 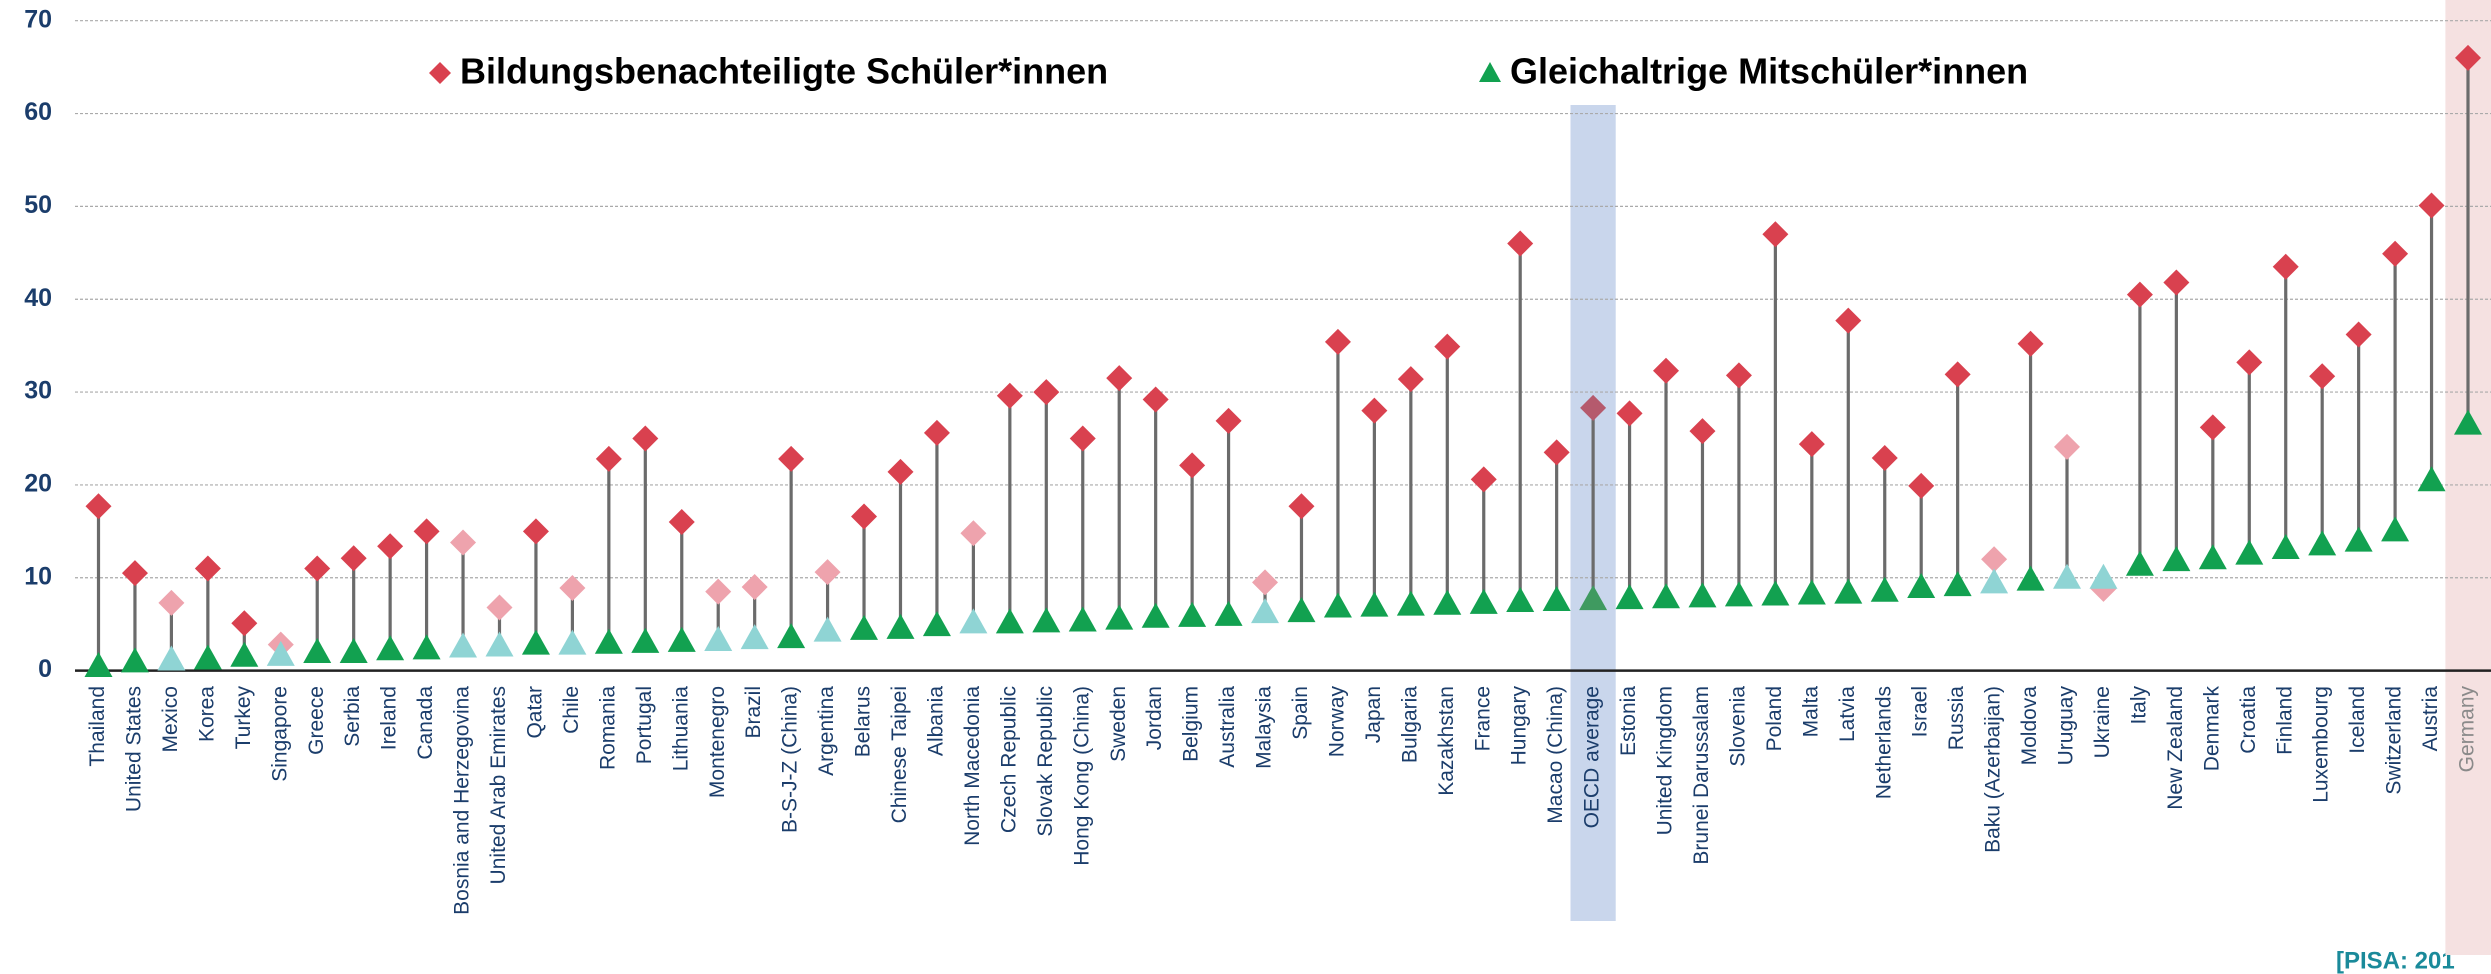 I want to click on x-tick-label: North Macedonia, so click(x=972, y=766).